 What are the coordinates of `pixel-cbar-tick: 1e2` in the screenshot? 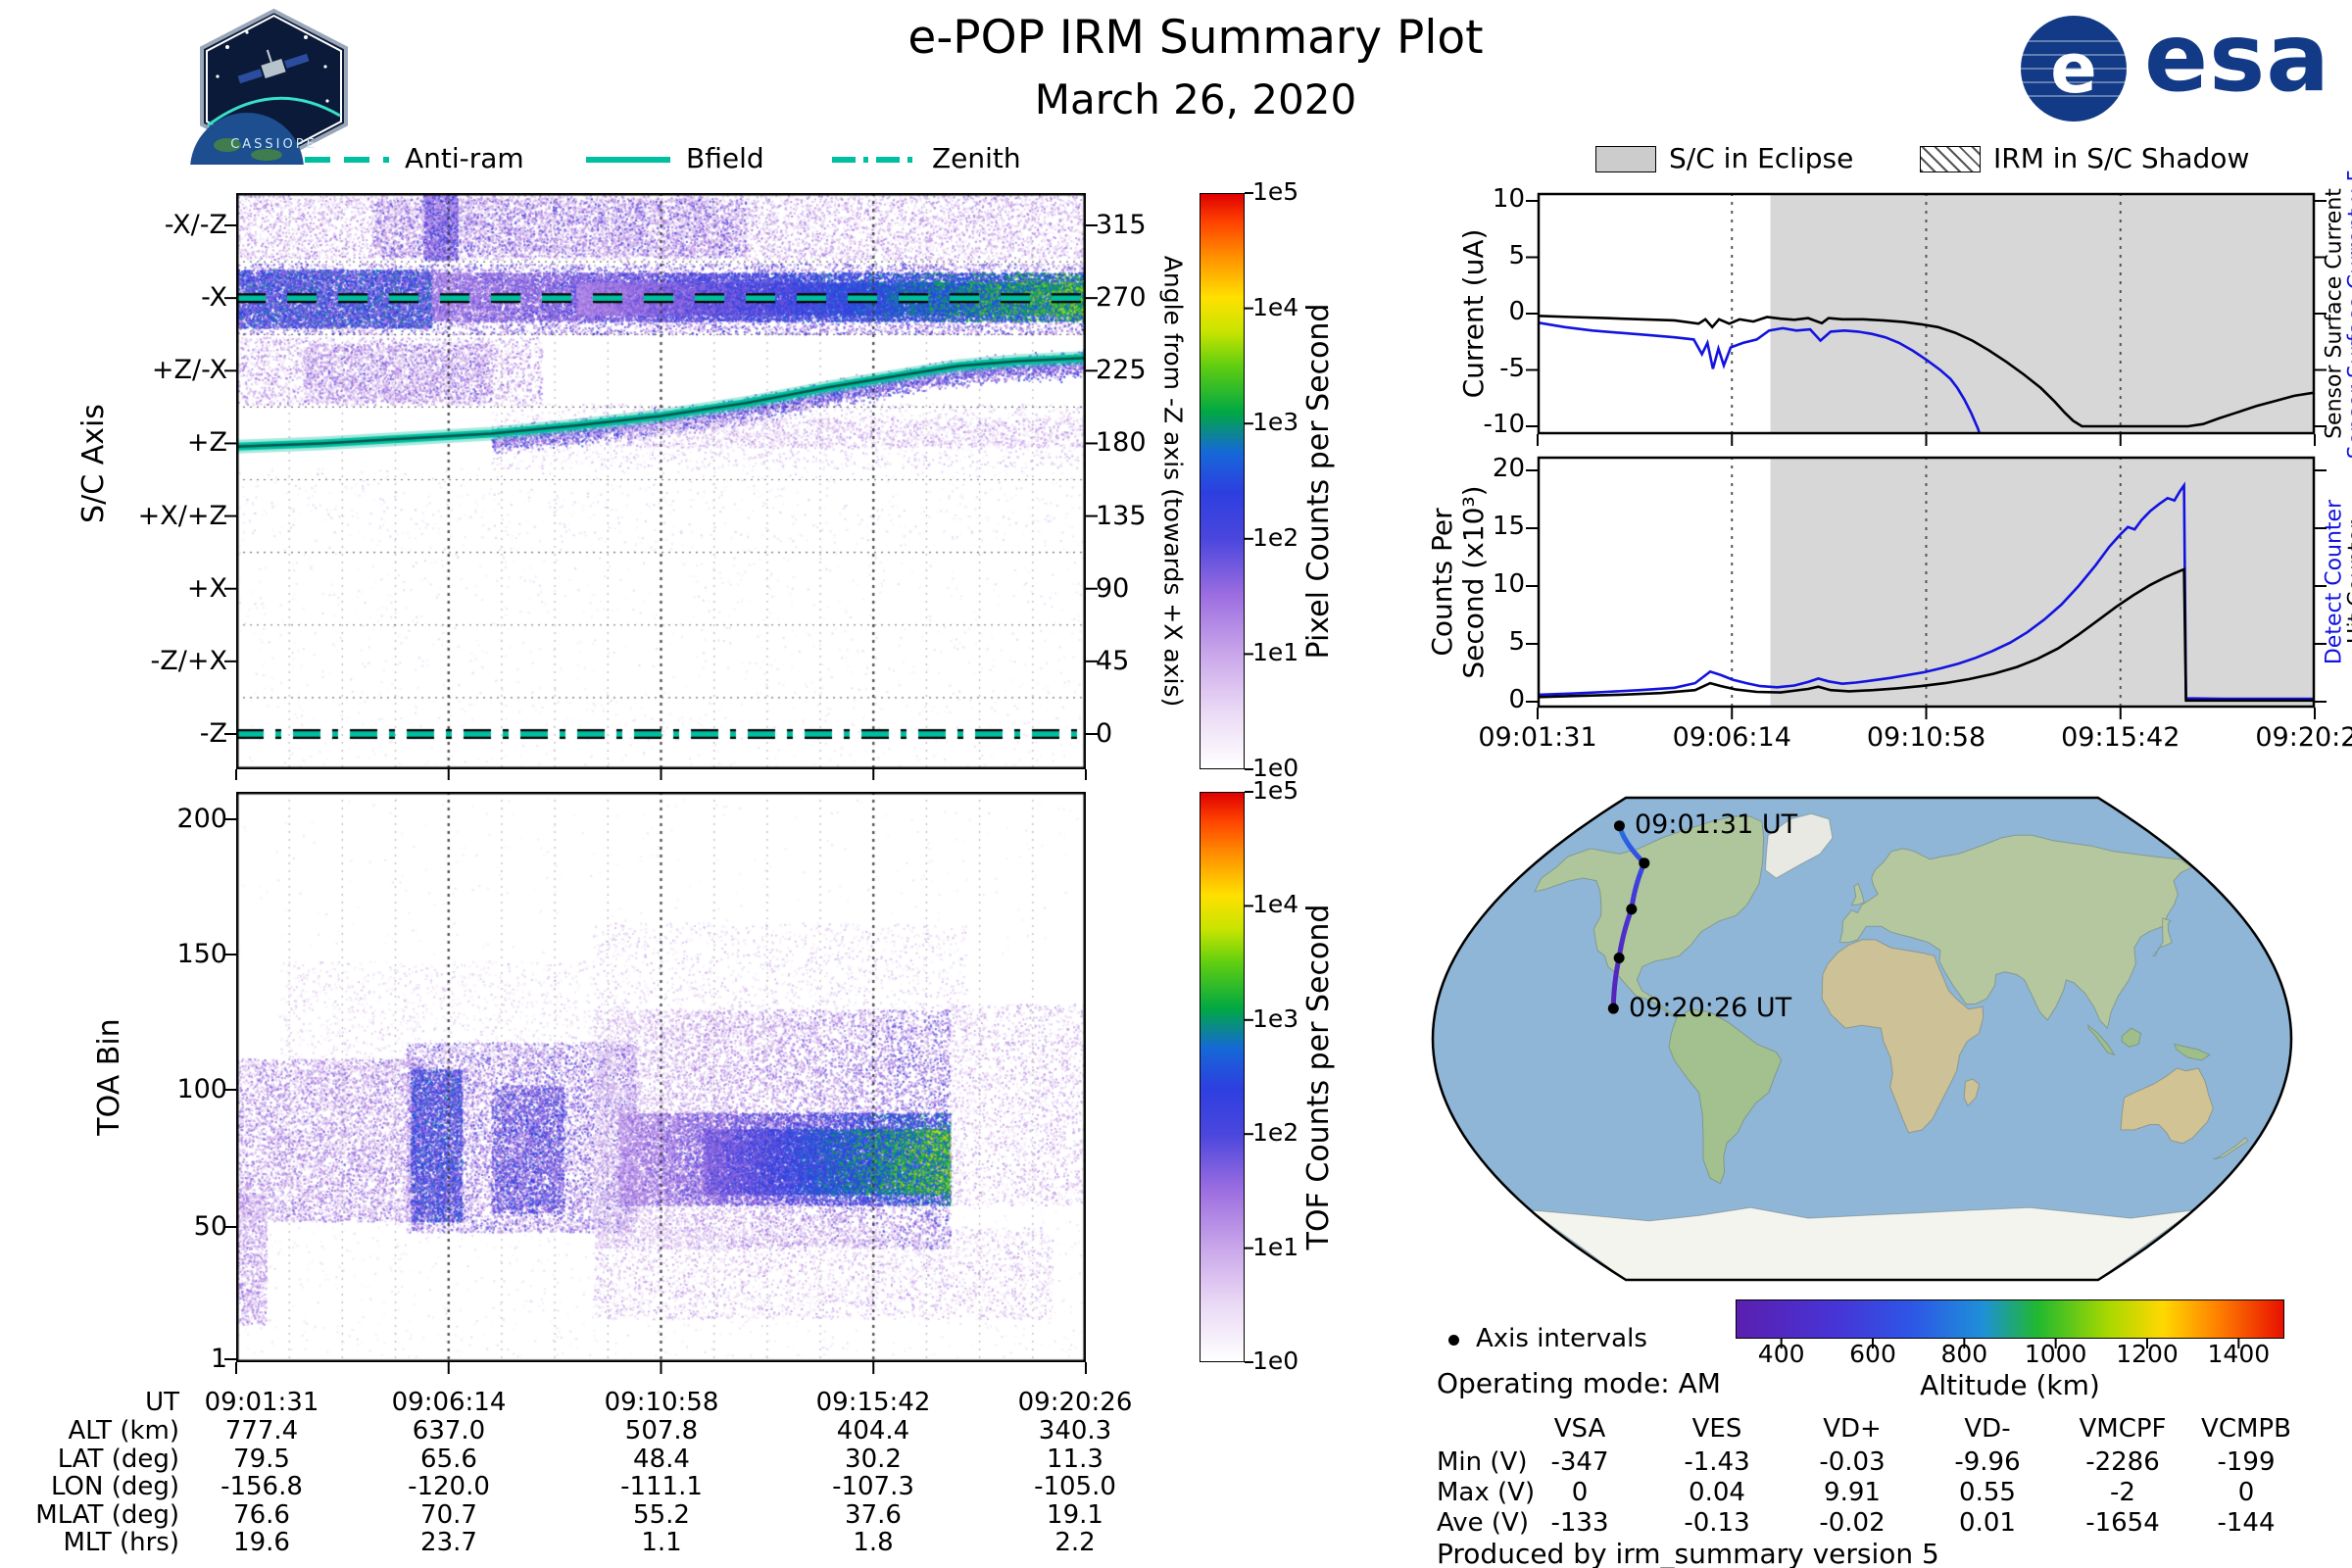 It's located at (1275, 537).